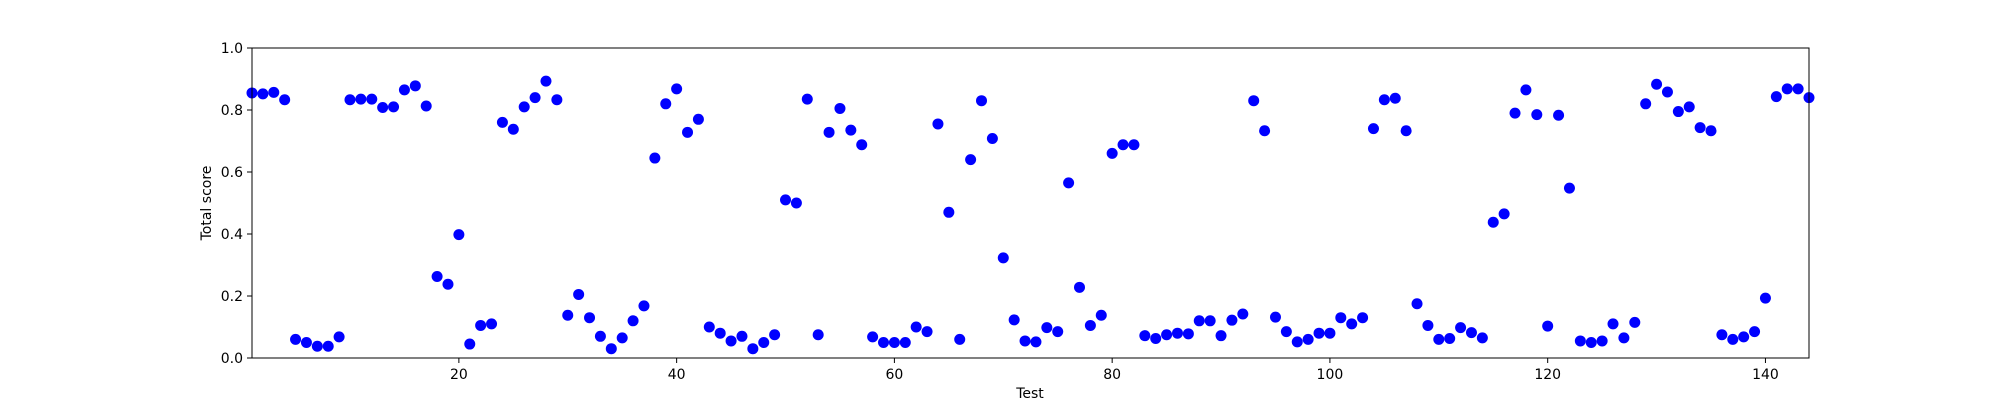 This screenshot has width=2000, height=400. Describe the element at coordinates (207, 204) in the screenshot. I see `y-axis-label: Total score` at that location.